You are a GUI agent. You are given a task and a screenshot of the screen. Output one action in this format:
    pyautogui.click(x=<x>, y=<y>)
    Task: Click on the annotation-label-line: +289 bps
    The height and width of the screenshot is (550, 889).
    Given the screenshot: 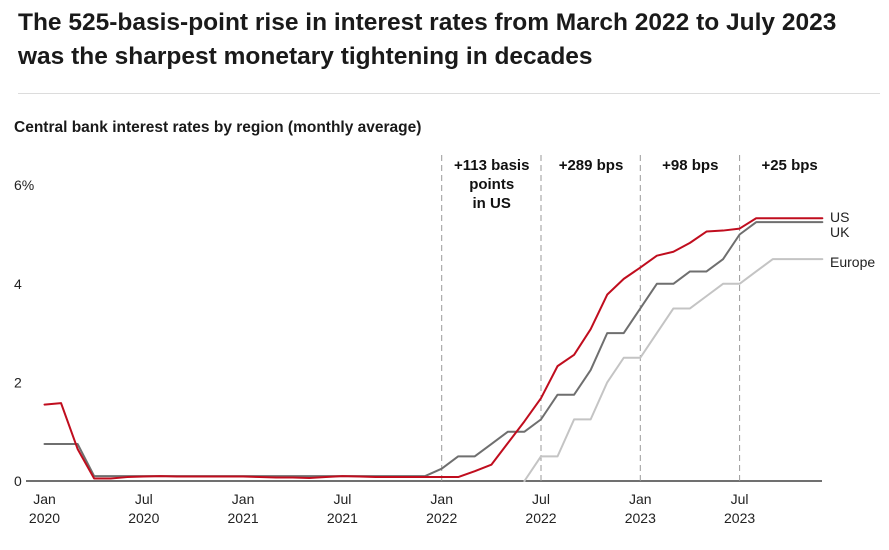 What is the action you would take?
    pyautogui.click(x=591, y=165)
    